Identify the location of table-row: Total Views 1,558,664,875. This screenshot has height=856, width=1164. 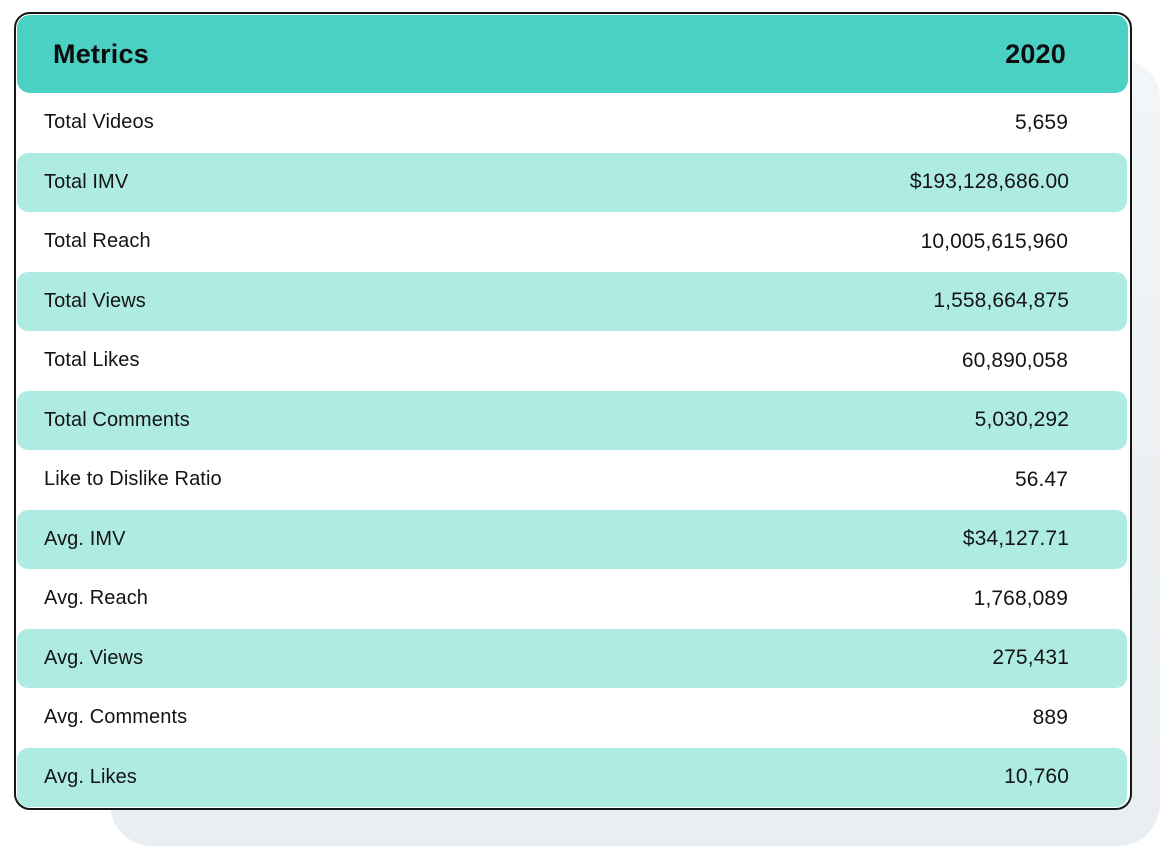
(572, 301).